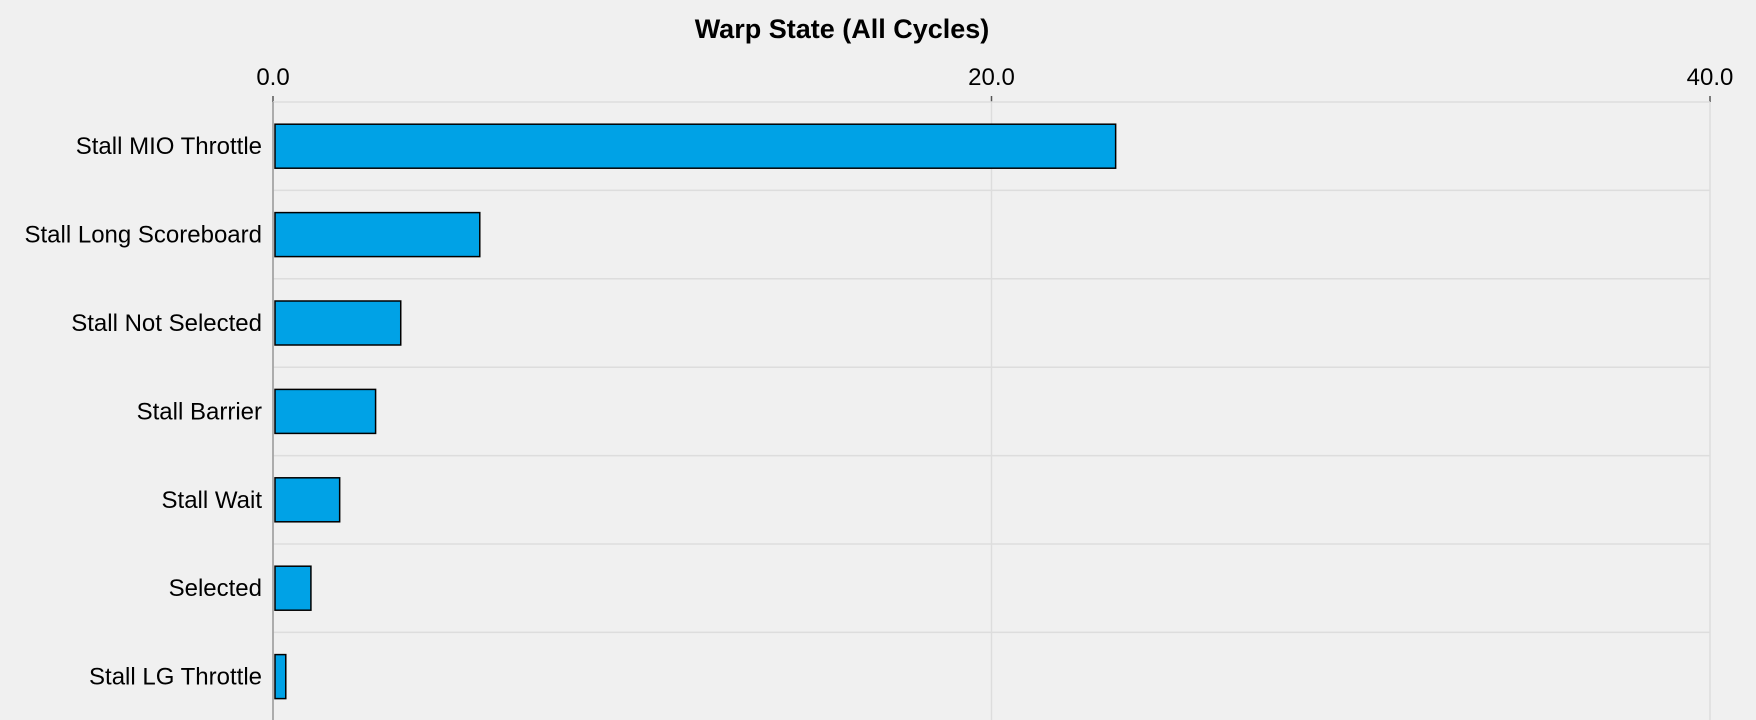 This screenshot has height=720, width=1756. Describe the element at coordinates (169, 146) in the screenshot. I see `category-label: Stall MIO Throttle` at that location.